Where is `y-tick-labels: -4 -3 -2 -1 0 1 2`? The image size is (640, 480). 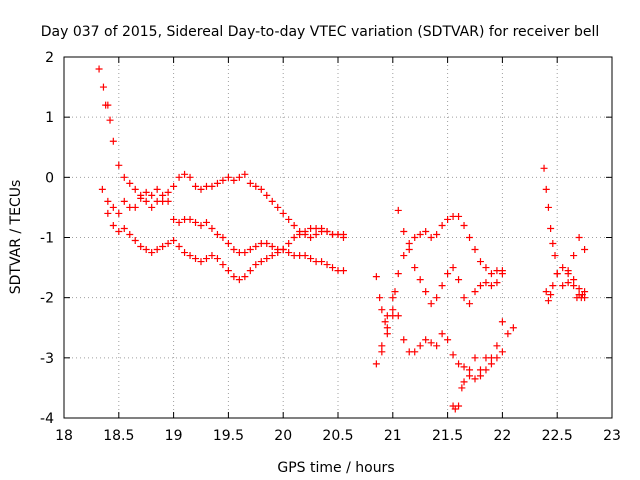 y-tick-labels: -4 -3 -2 -1 0 1 2 is located at coordinates (47, 238).